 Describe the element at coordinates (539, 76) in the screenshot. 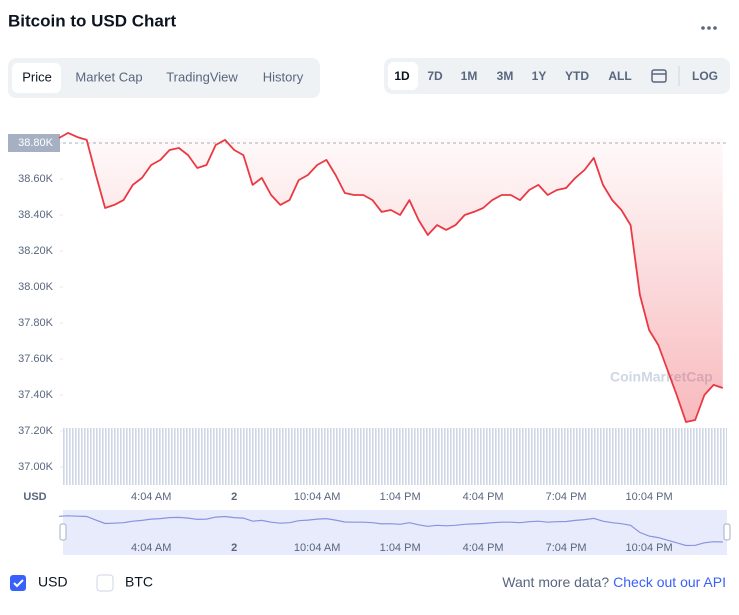

I see `range-button: 1Y` at that location.